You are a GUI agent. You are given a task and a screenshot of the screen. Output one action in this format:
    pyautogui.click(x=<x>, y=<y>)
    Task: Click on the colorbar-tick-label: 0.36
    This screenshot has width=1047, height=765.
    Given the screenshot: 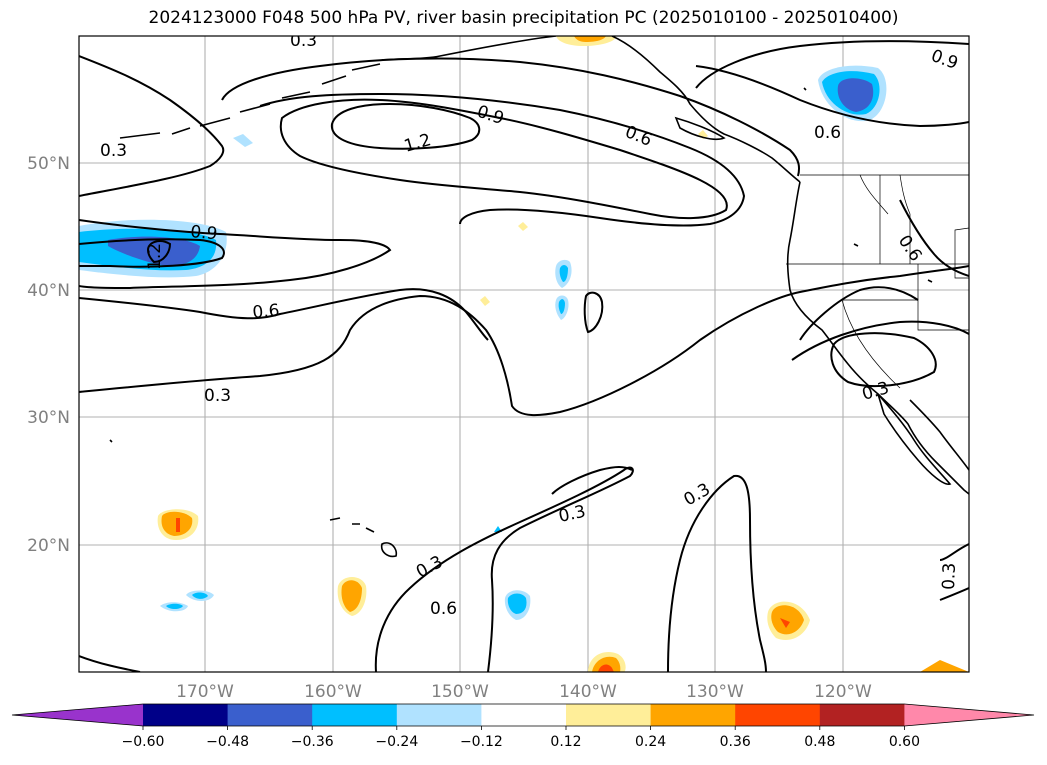 What is the action you would take?
    pyautogui.click(x=735, y=742)
    